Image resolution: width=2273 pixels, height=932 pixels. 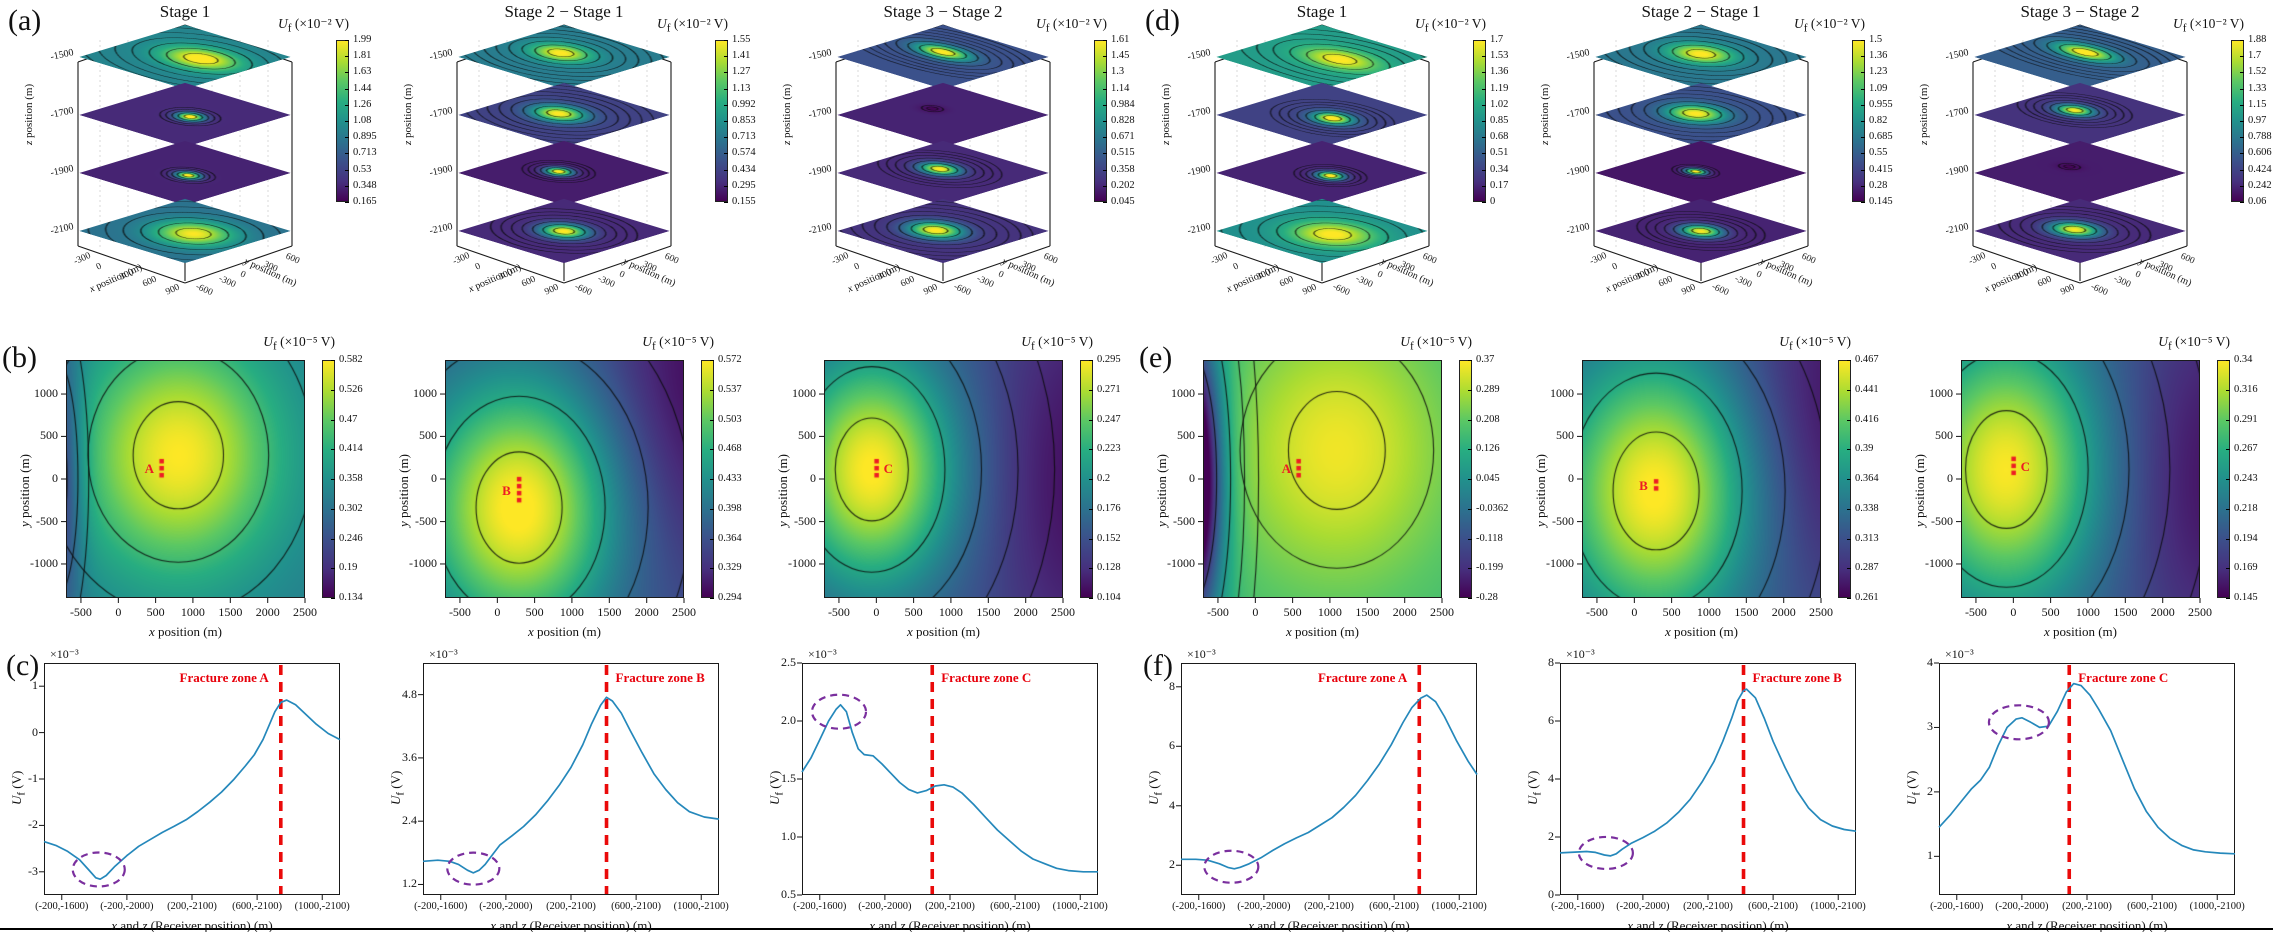 What do you see at coordinates (25, 20) in the screenshot?
I see `panel-letter: (a)` at bounding box center [25, 20].